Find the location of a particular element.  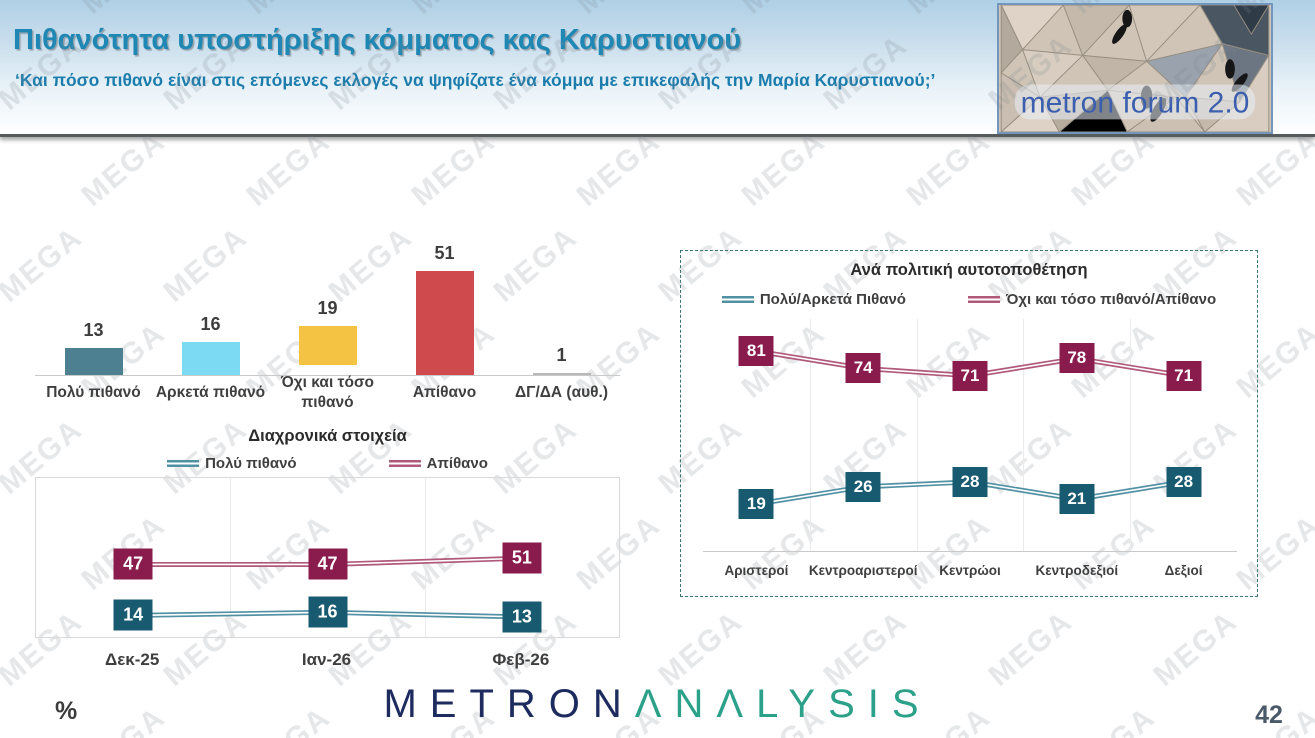

data-point-label: 51 is located at coordinates (522, 558).